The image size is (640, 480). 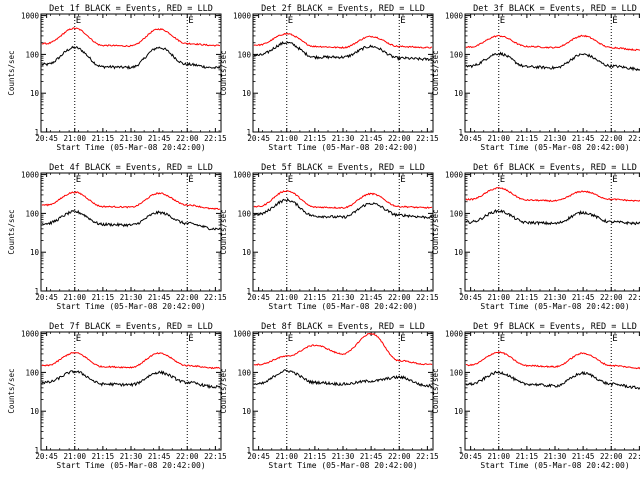 I want to click on panel-title: Det 2f BLACK = Events, RED = LLD, so click(x=343, y=9).